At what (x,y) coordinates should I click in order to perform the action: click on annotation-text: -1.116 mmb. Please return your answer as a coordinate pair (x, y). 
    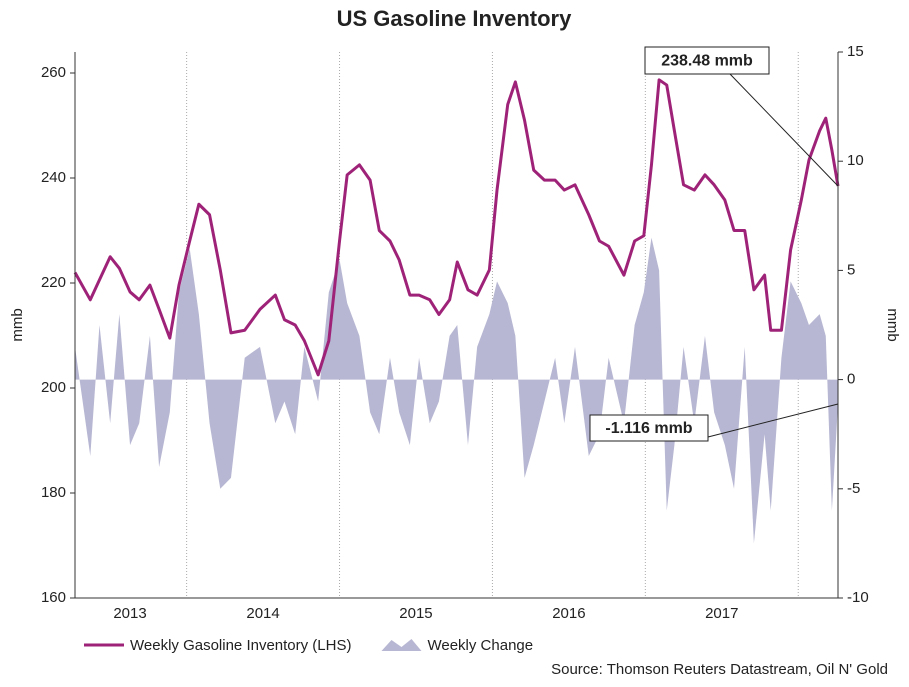
    Looking at the image, I should click on (648, 428).